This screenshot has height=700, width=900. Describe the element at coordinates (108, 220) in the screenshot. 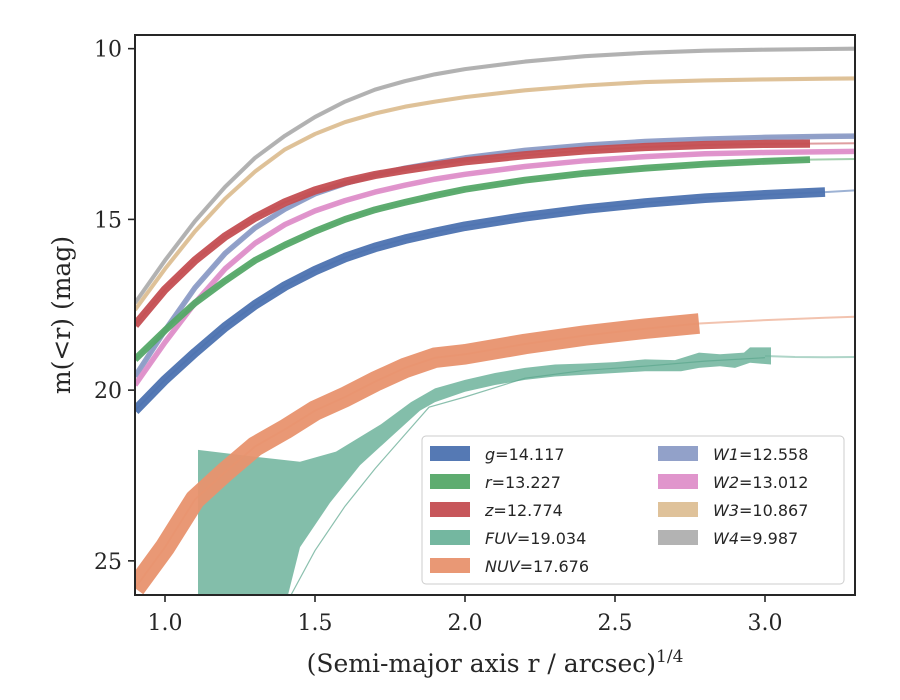

I see `y-tick-label: 15` at that location.